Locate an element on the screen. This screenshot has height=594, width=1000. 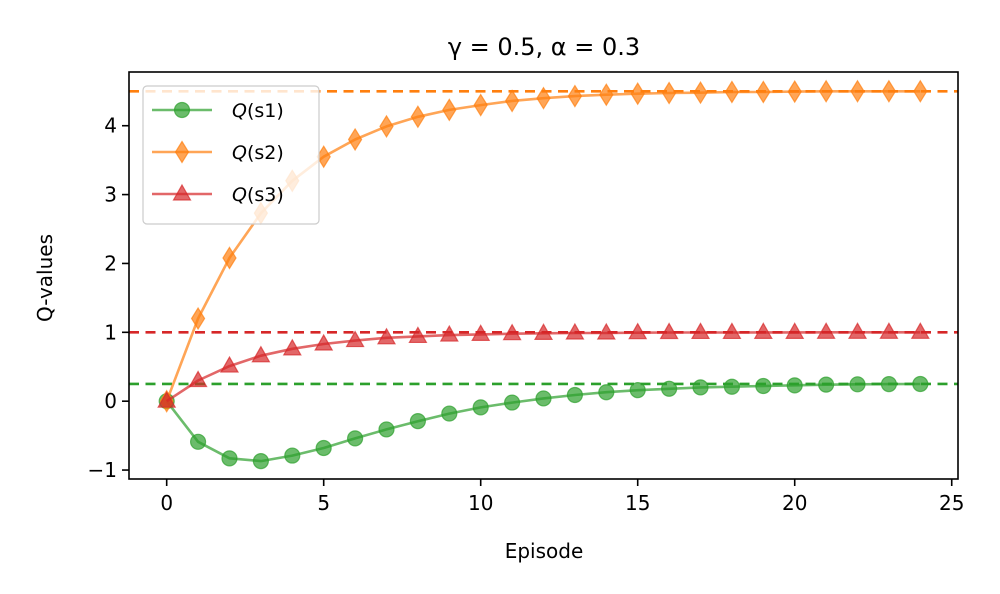
x-axis-label: Episode is located at coordinates (544, 551).